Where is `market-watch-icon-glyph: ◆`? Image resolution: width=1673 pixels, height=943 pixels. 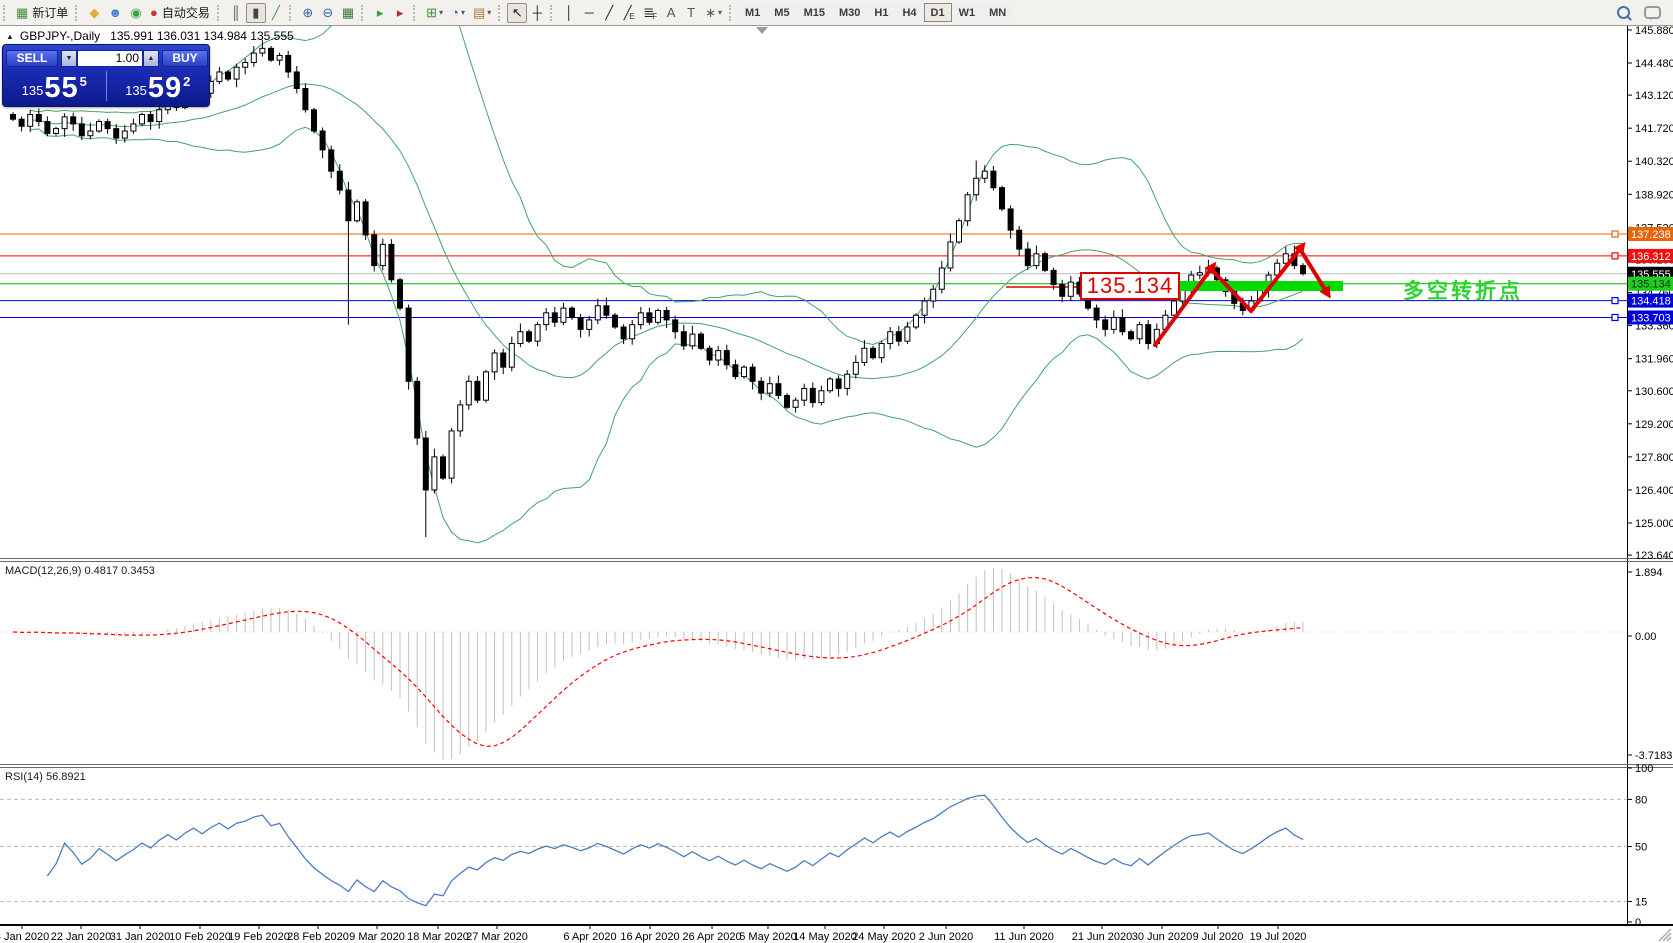 market-watch-icon-glyph: ◆ is located at coordinates (94, 12).